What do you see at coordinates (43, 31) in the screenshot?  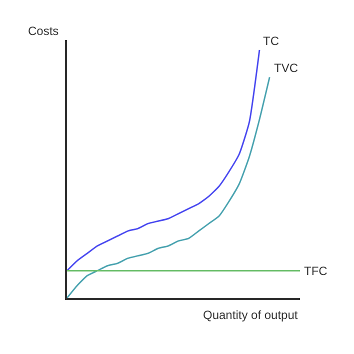 I see `y-axis-title: Costs` at bounding box center [43, 31].